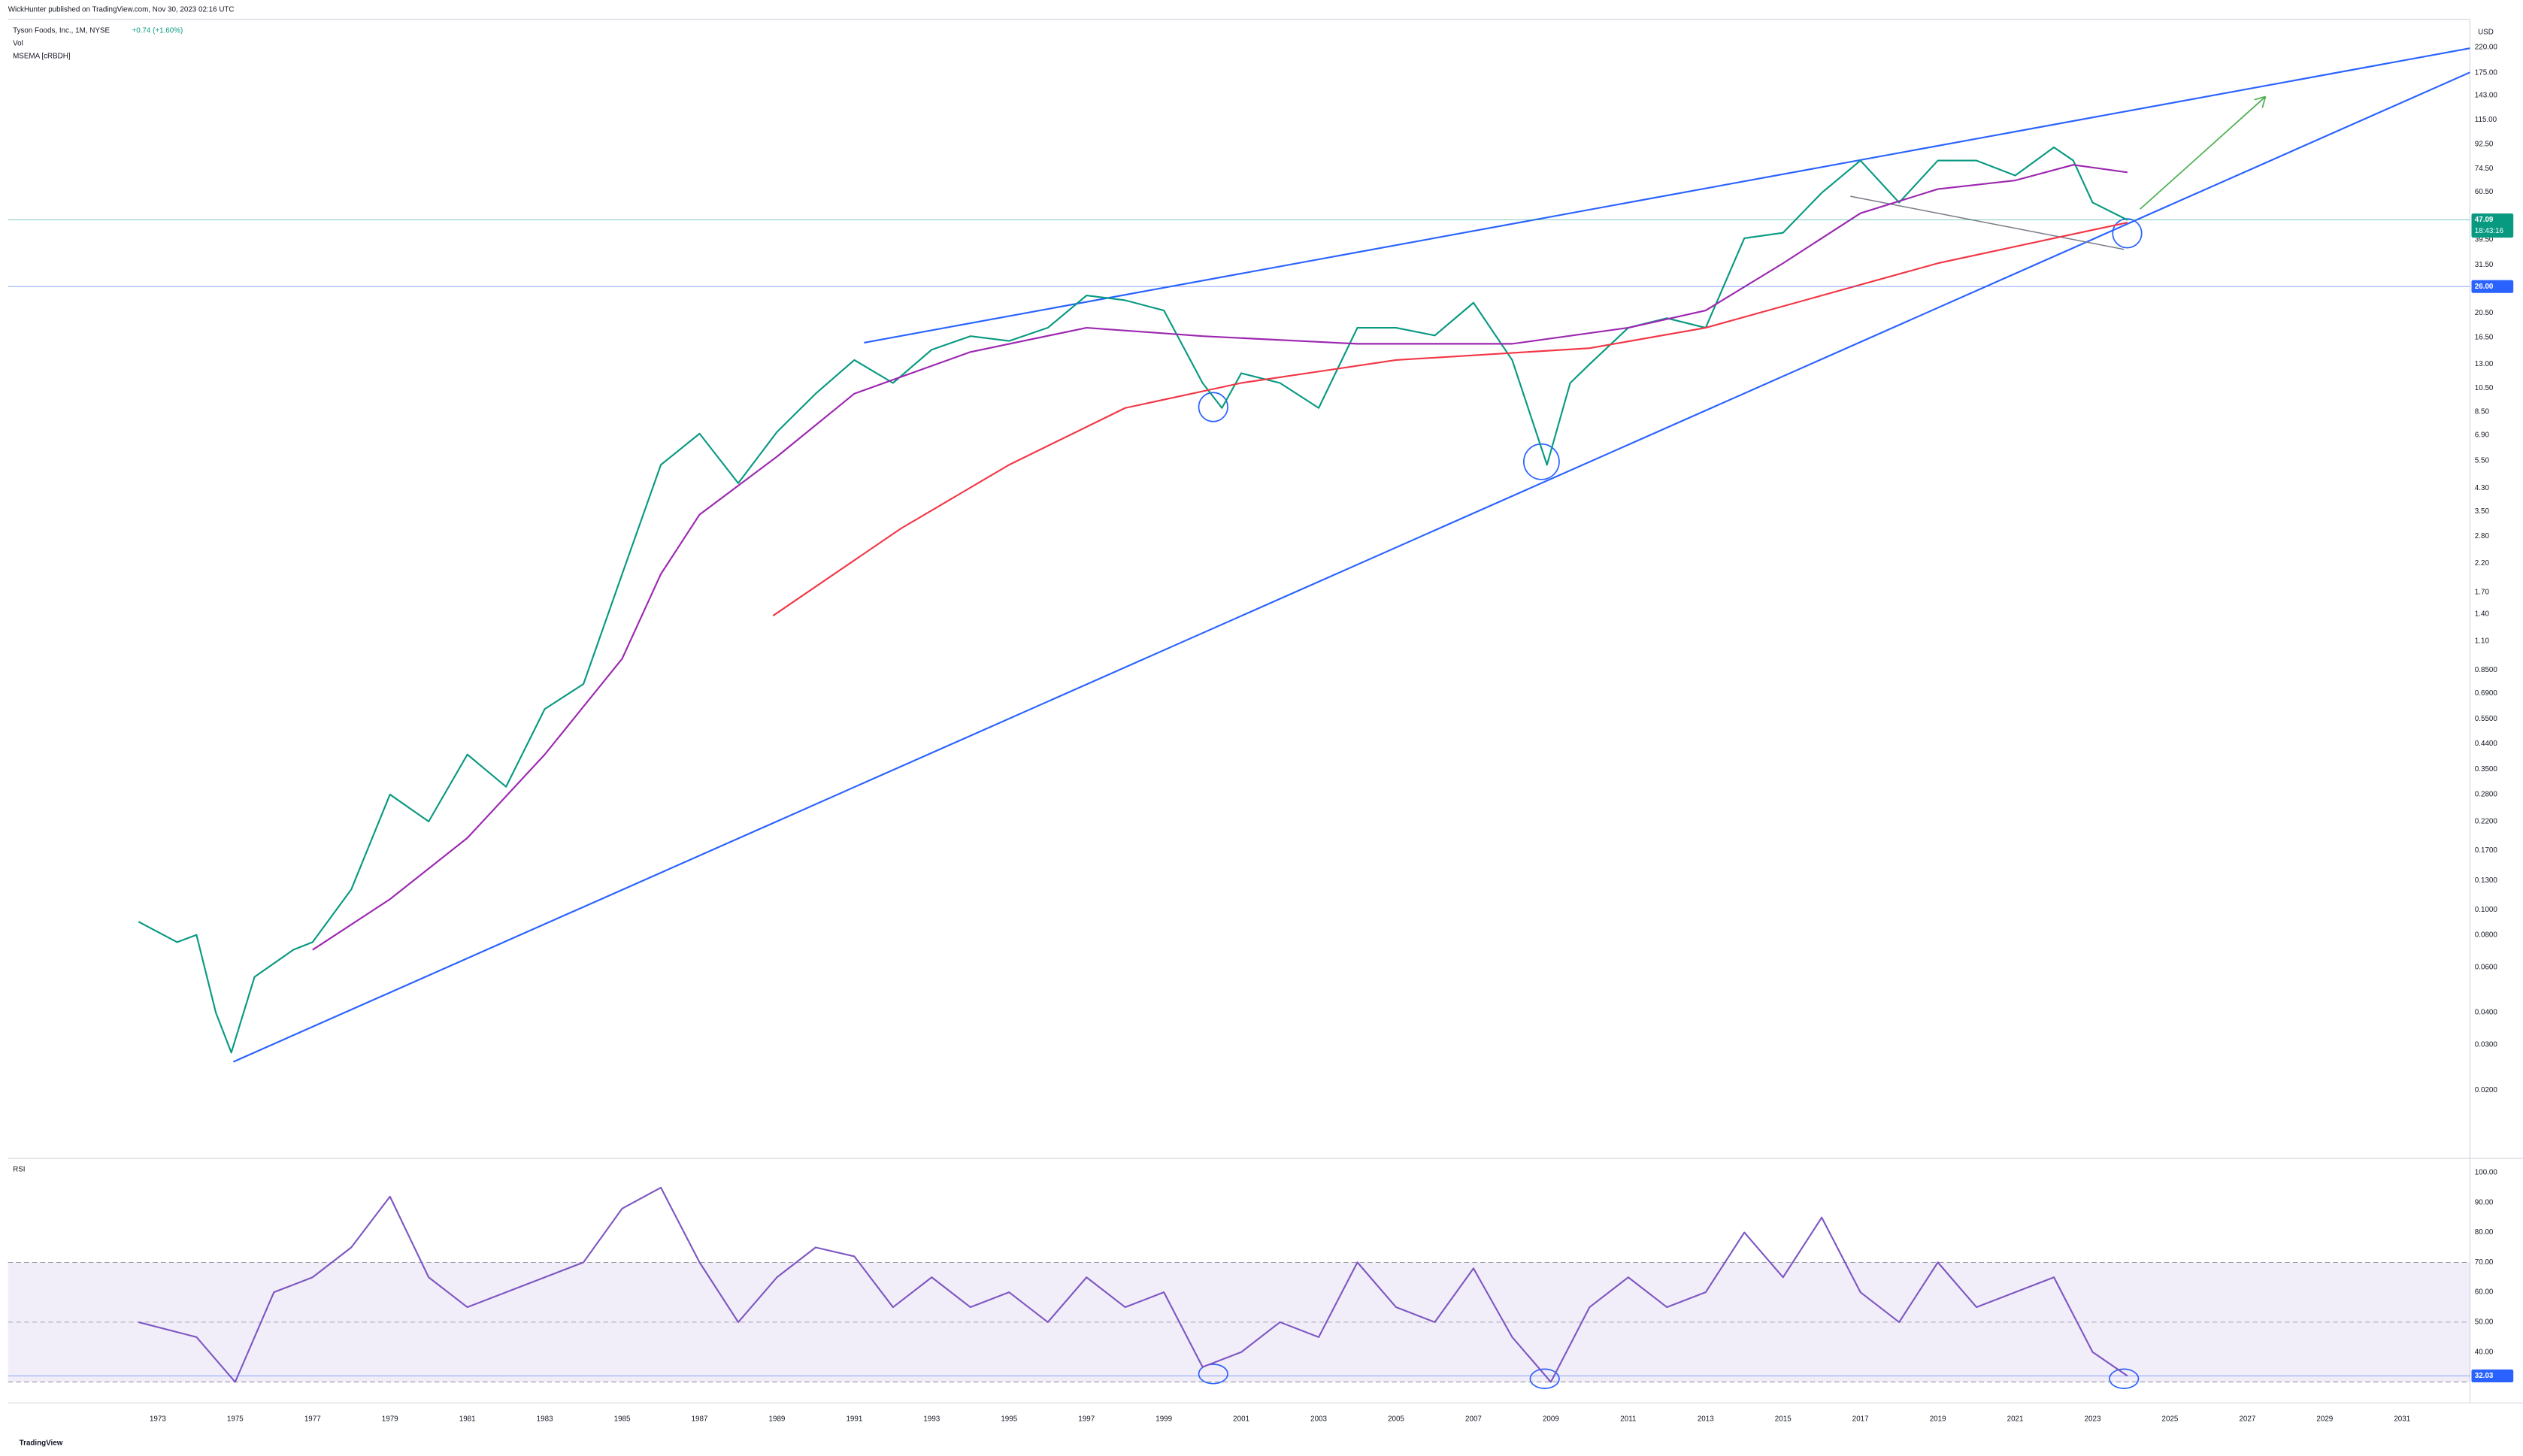 The width and height of the screenshot is (2523, 1456). I want to click on y-tick-label: 0.1300, so click(2486, 880).